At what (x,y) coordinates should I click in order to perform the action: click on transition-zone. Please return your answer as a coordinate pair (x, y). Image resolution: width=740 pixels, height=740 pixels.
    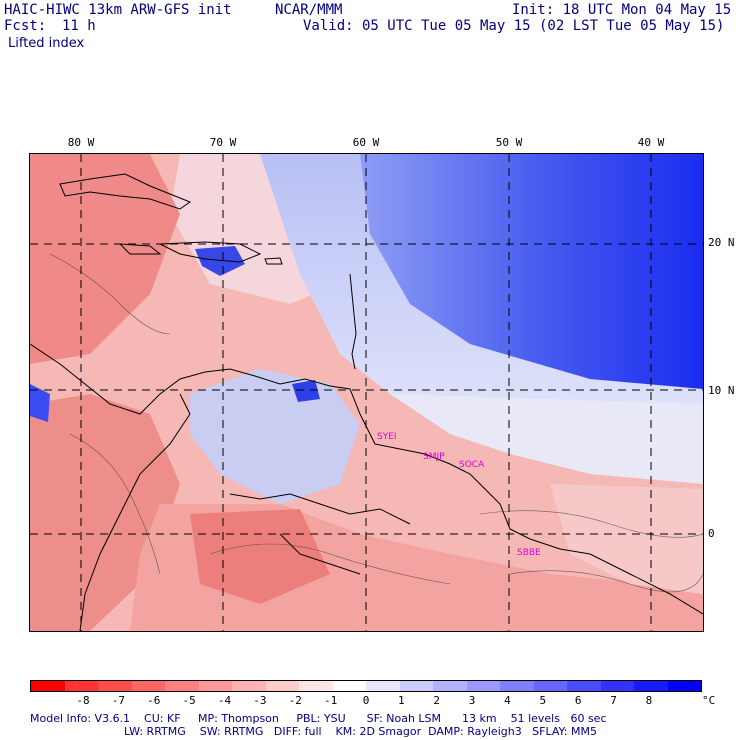
    Looking at the image, I should click on (546, 439).